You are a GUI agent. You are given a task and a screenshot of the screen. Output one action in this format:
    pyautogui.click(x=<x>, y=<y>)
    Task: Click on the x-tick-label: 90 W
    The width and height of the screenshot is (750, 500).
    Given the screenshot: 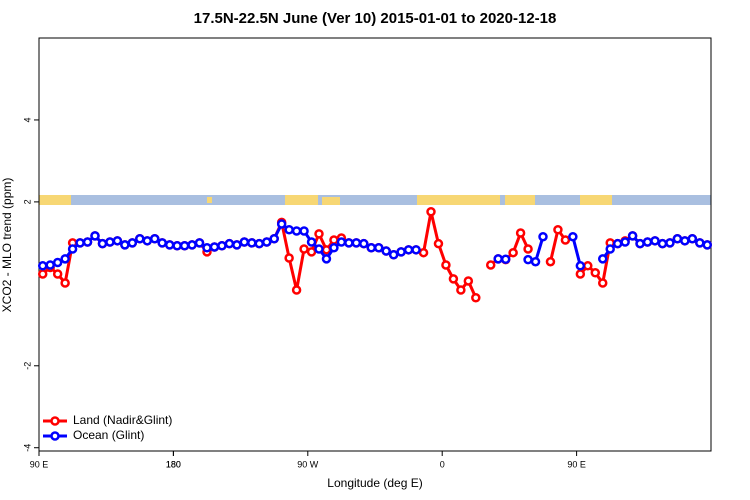 What is the action you would take?
    pyautogui.click(x=308, y=464)
    